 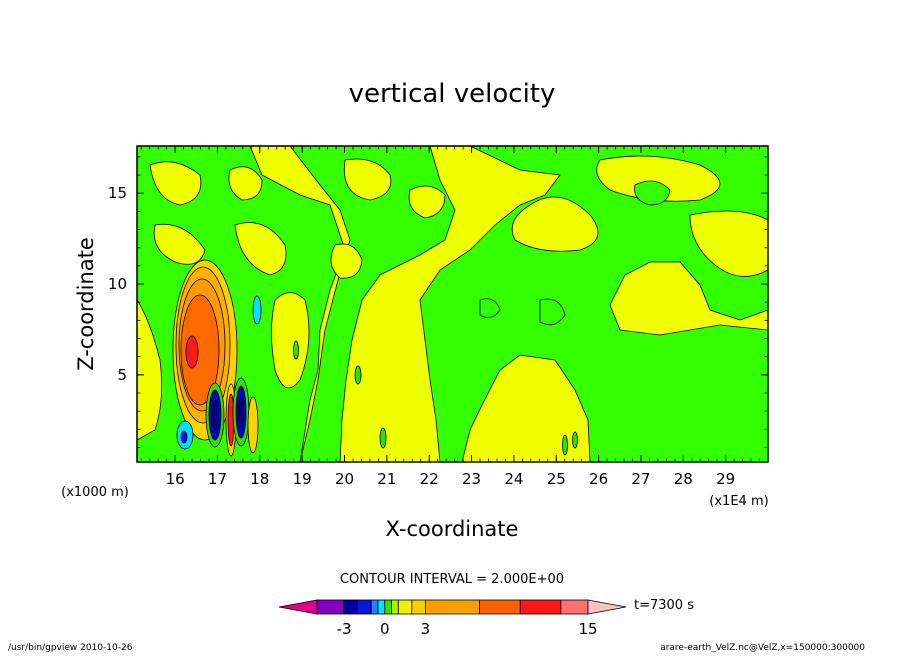 What do you see at coordinates (70, 648) in the screenshot?
I see `footer-left: /usr/bin/gpview 2010-10-26` at bounding box center [70, 648].